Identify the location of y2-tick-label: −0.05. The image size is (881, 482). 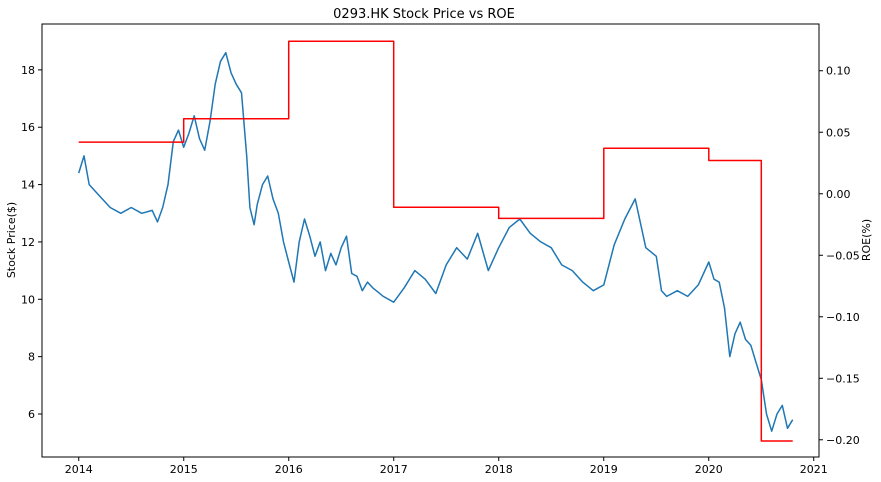
(843, 255).